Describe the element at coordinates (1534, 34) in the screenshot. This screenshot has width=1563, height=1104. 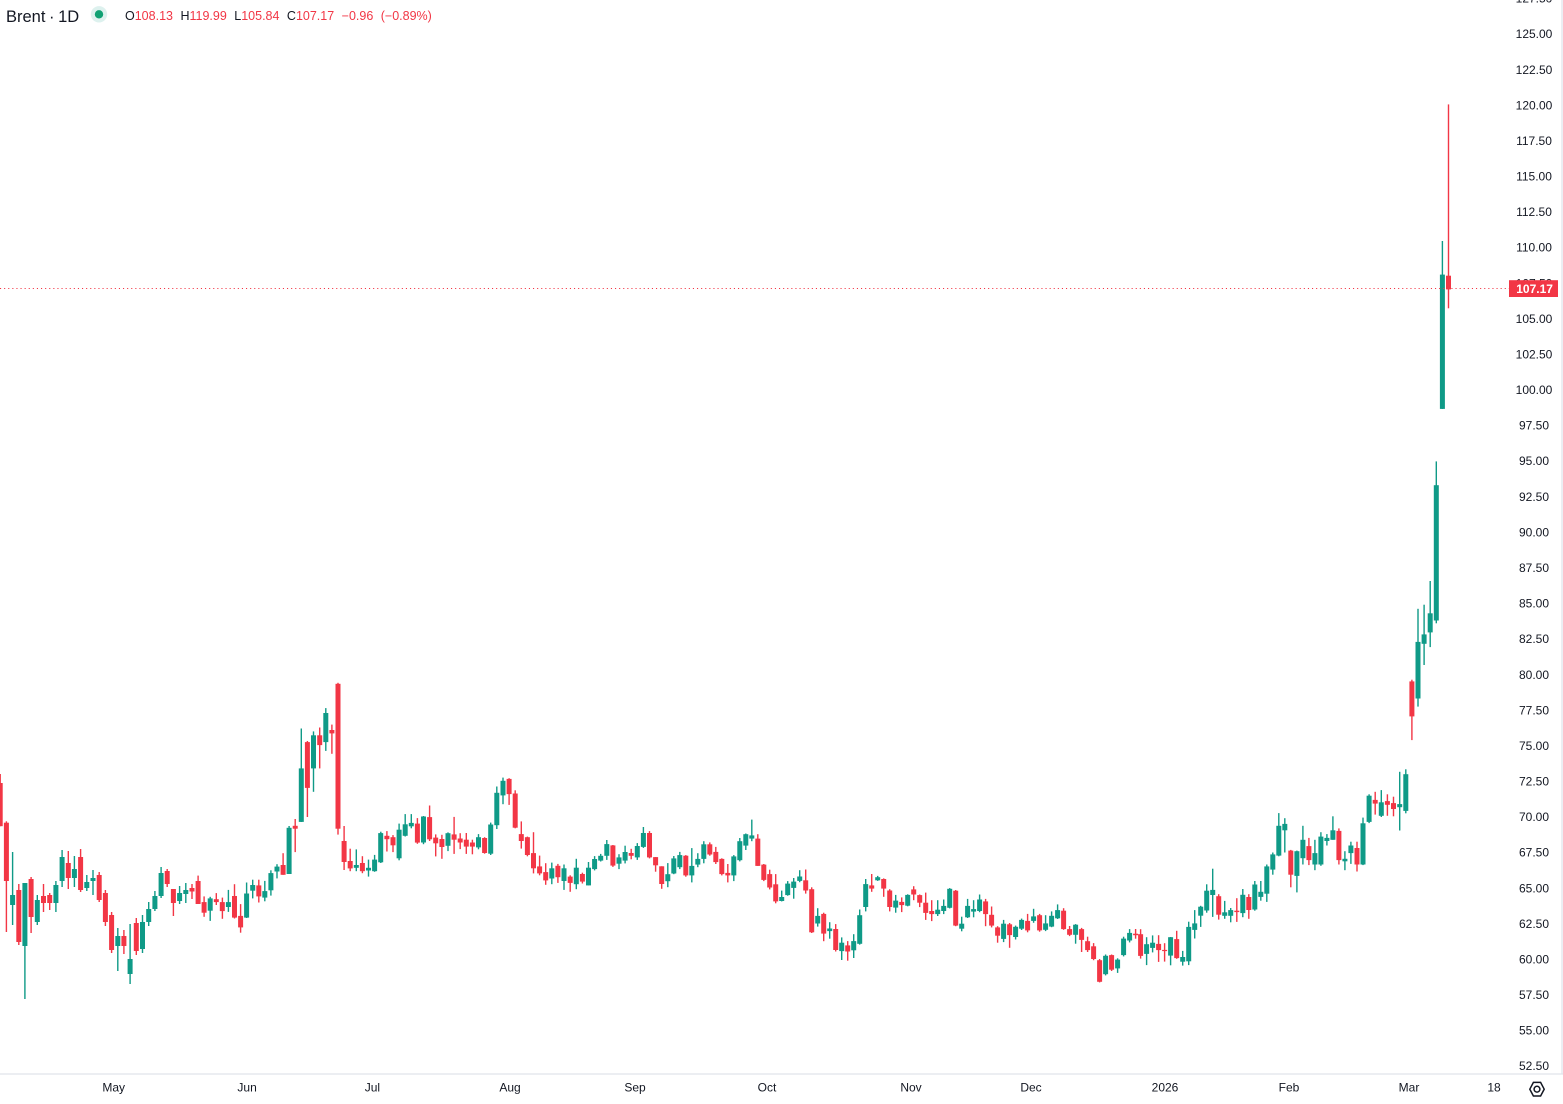
I see `svg-text: 125.00` at that location.